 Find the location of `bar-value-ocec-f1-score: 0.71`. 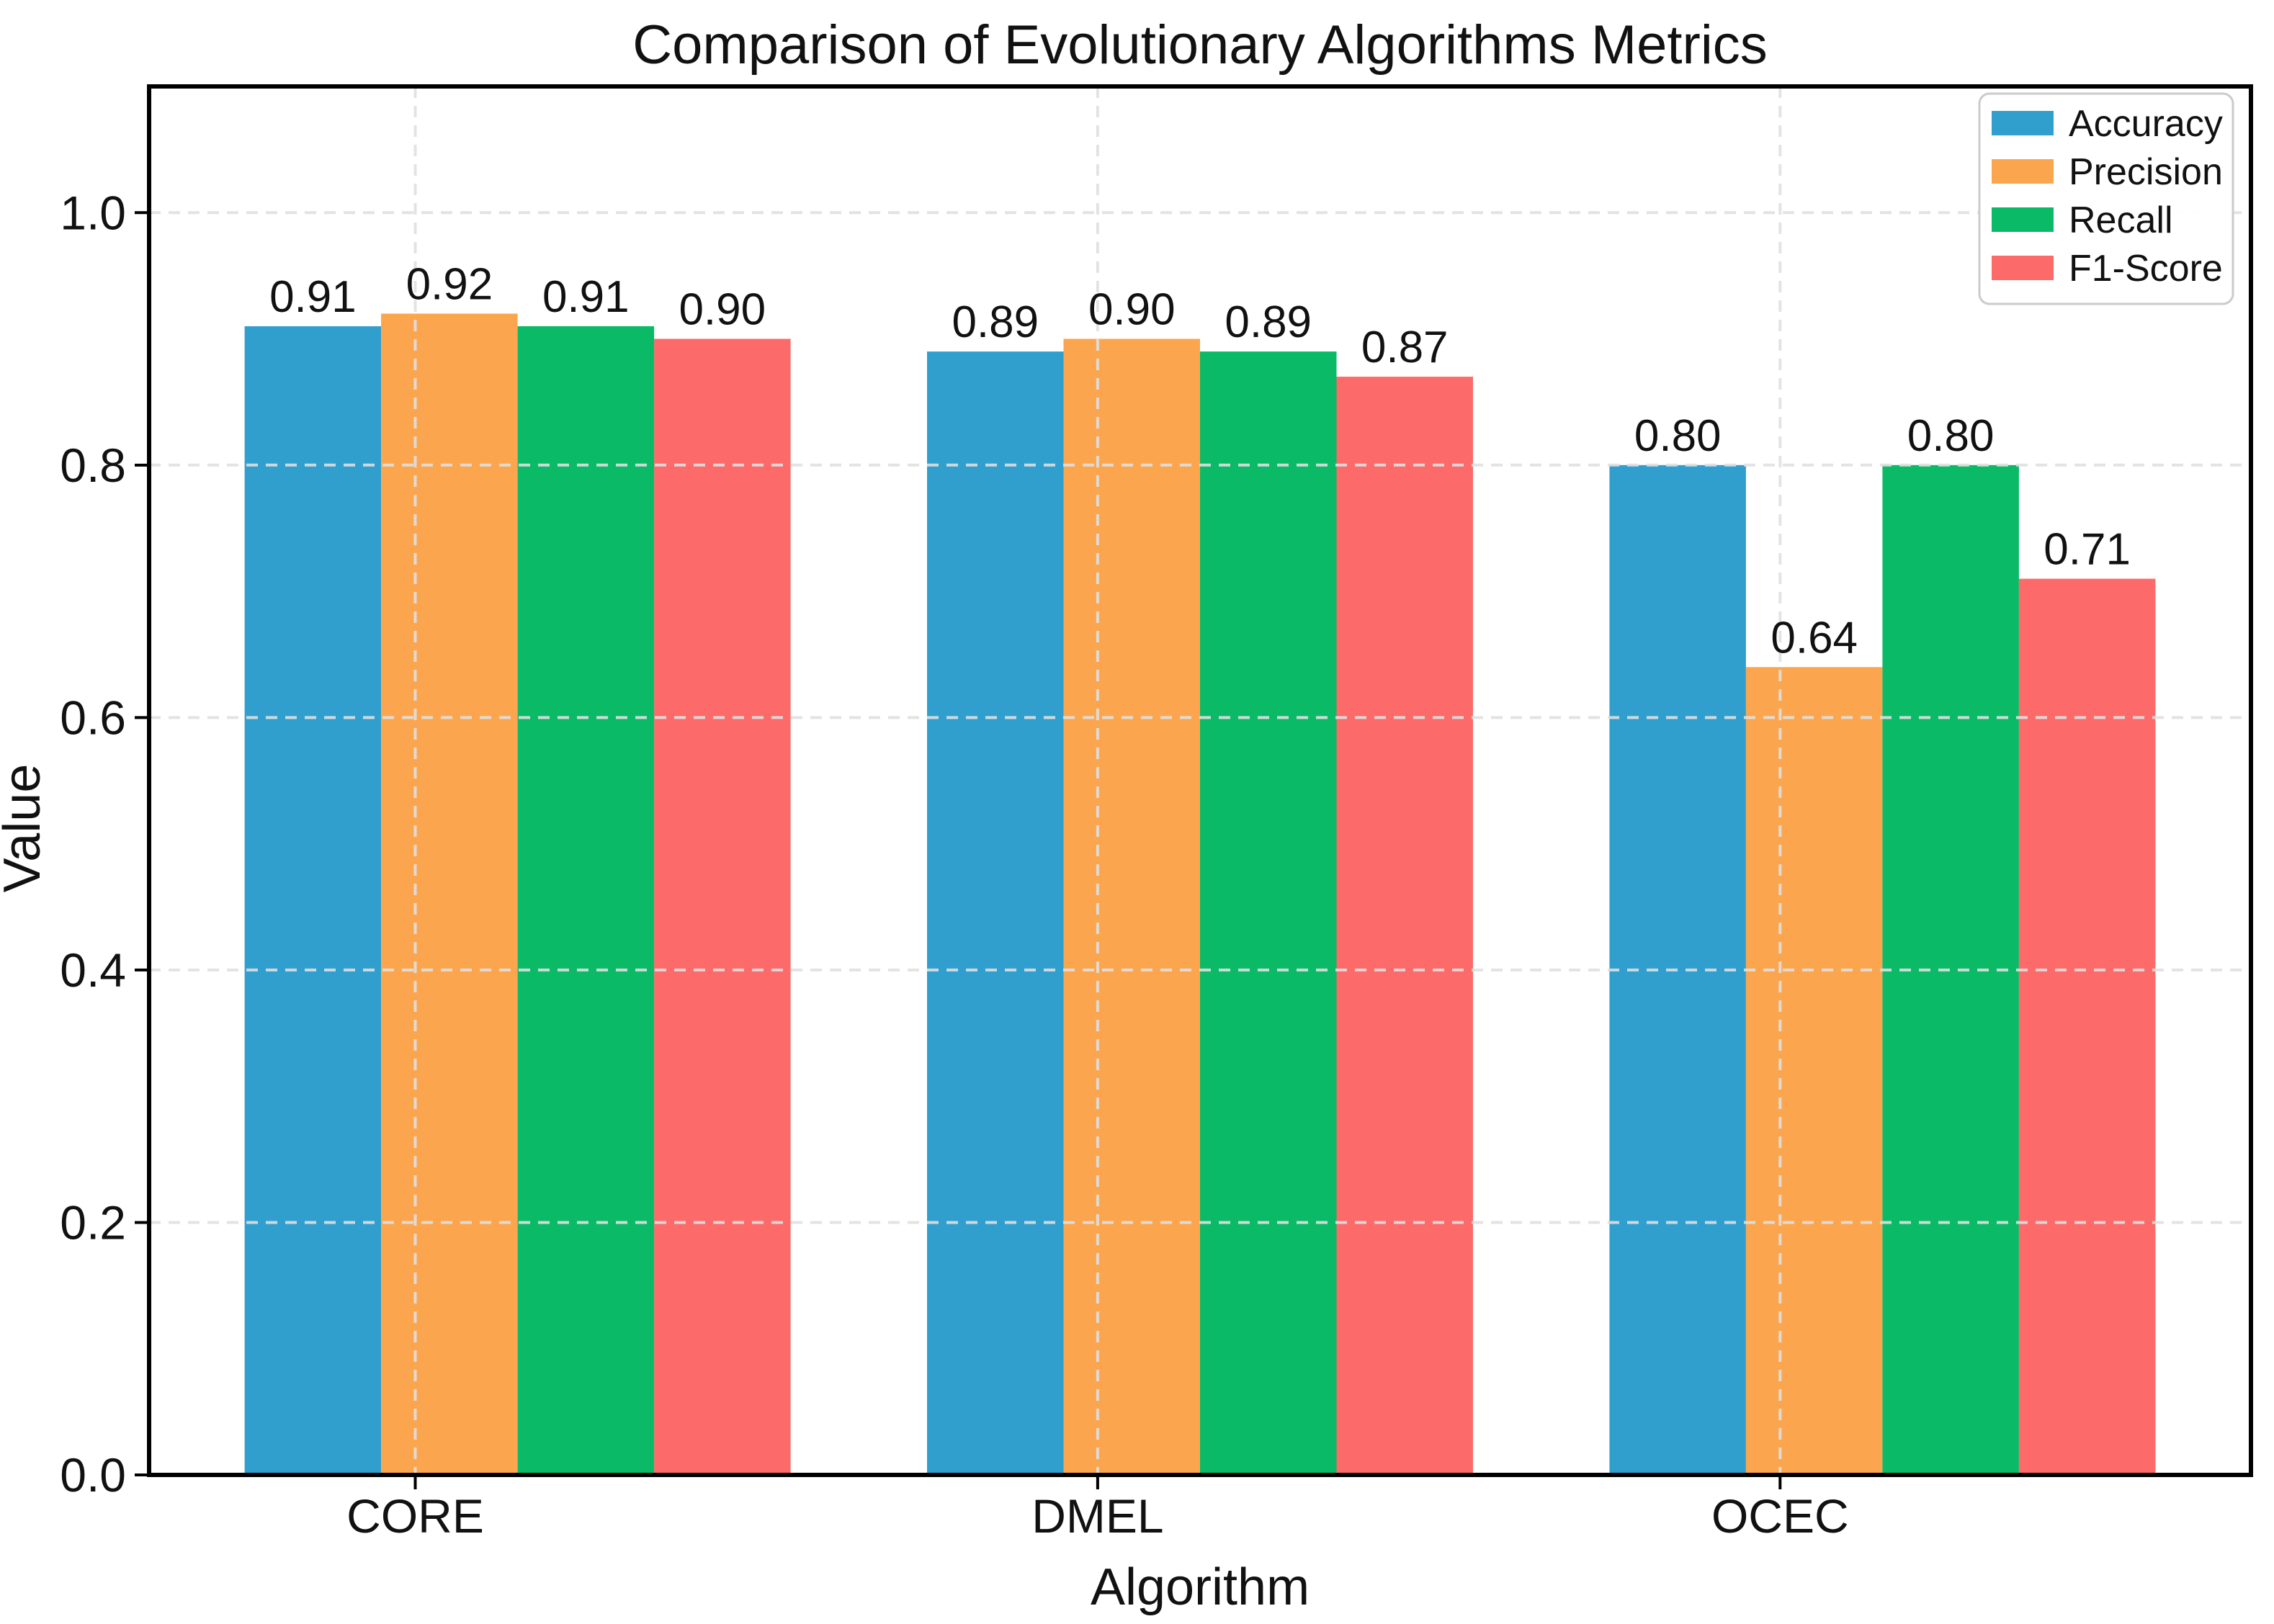

bar-value-ocec-f1-score: 0.71 is located at coordinates (2087, 550).